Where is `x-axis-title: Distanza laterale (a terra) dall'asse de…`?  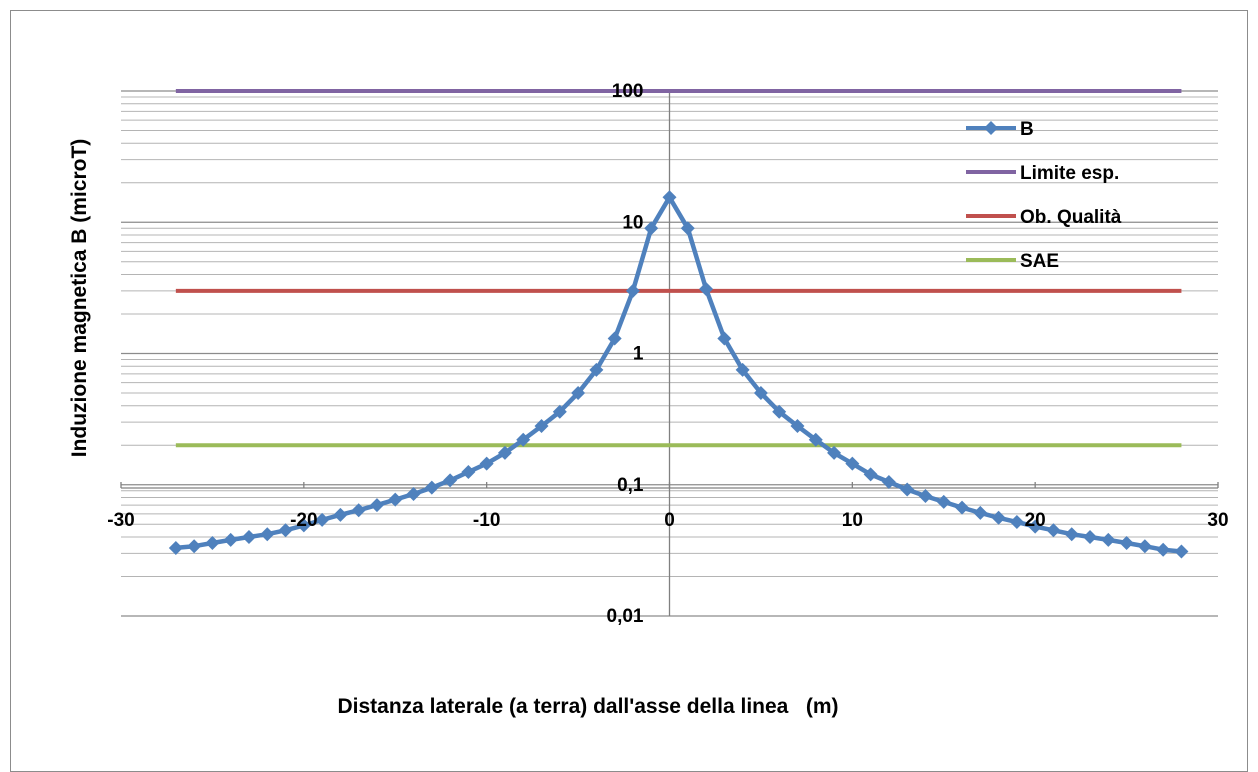 x-axis-title: Distanza laterale (a terra) dall'asse de… is located at coordinates (587, 706).